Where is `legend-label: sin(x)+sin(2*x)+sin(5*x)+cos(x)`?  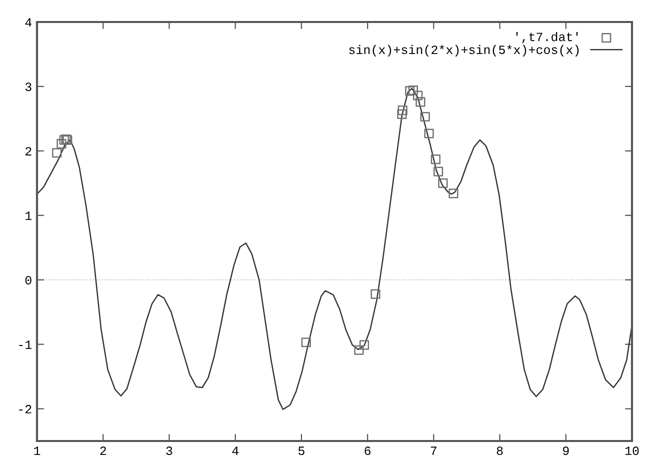 legend-label: sin(x)+sin(2*x)+sin(5*x)+cos(x) is located at coordinates (464, 50).